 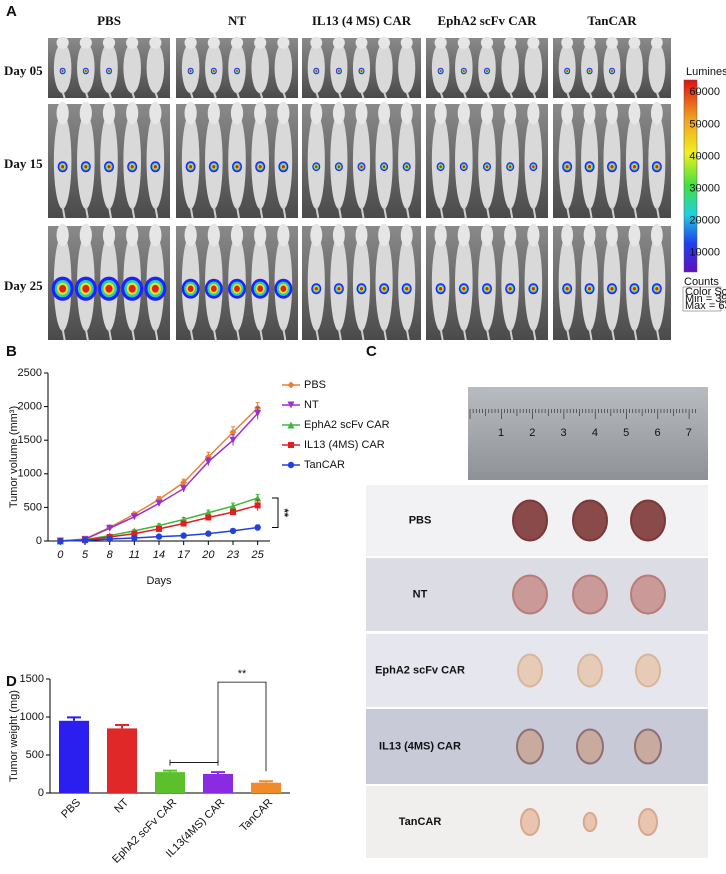 I want to click on y-axis-label: Tumor weight (mg), so click(x=14, y=736).